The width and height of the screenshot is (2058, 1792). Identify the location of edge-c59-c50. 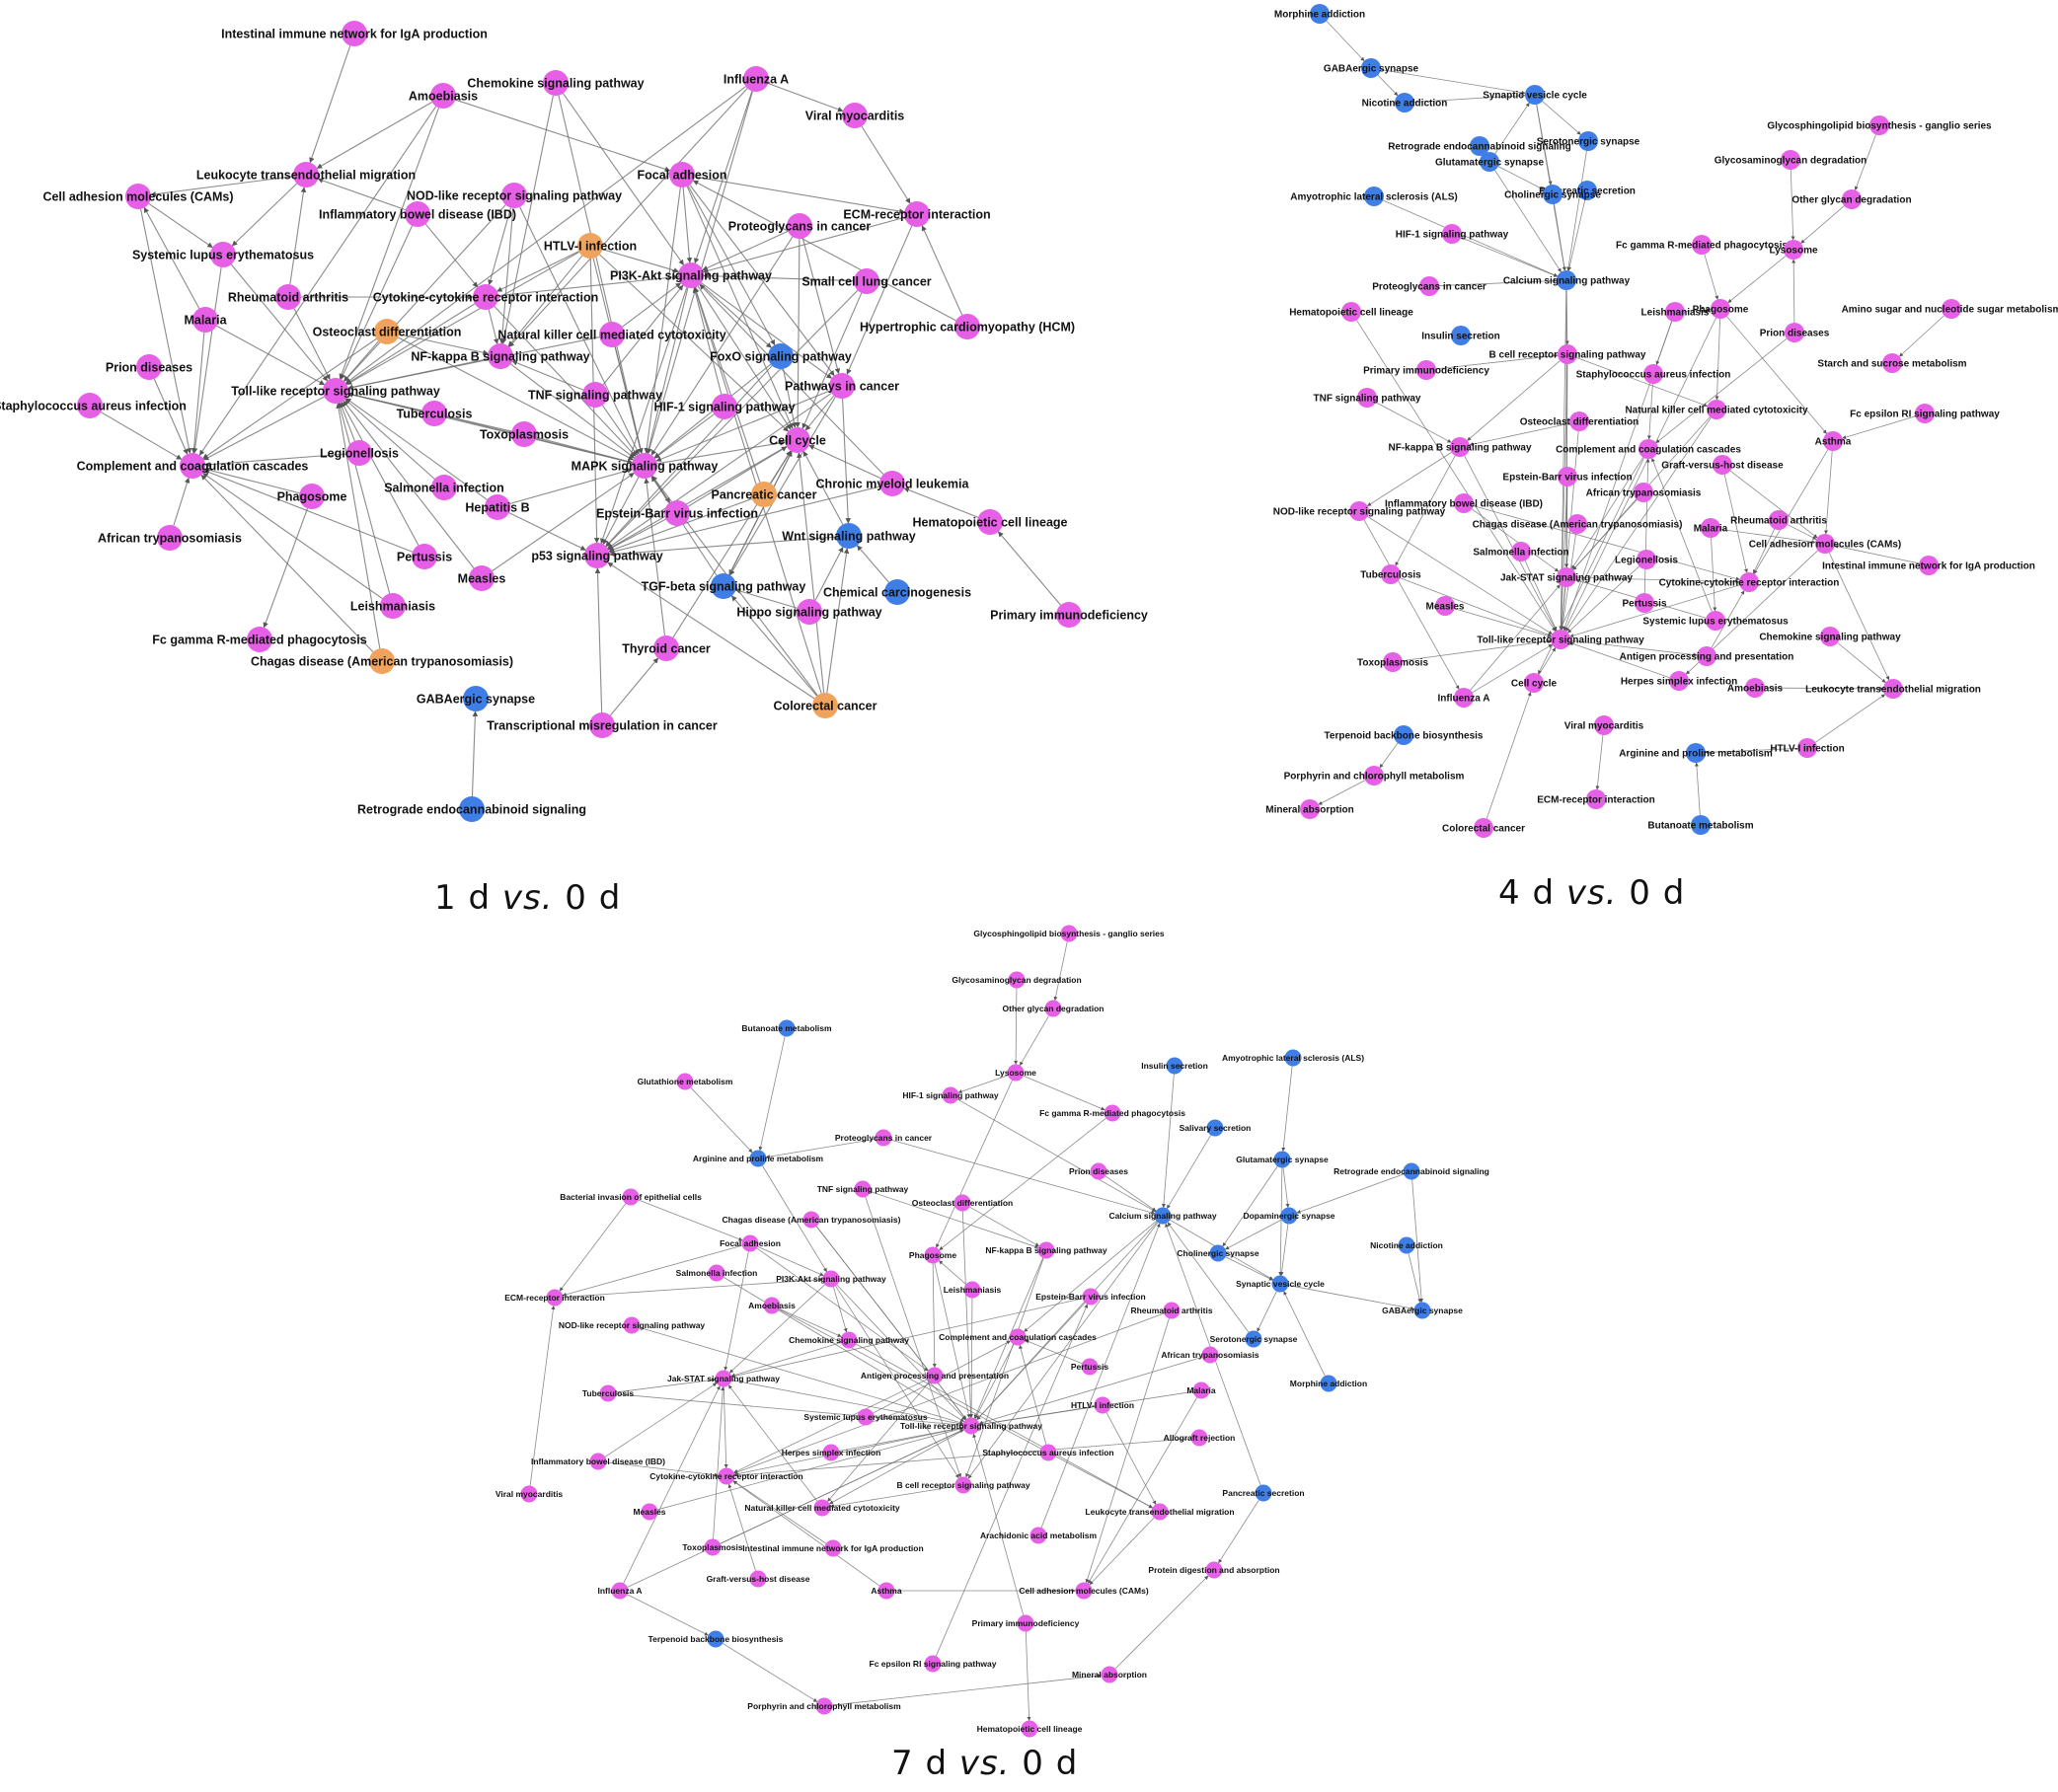
(810, 1469).